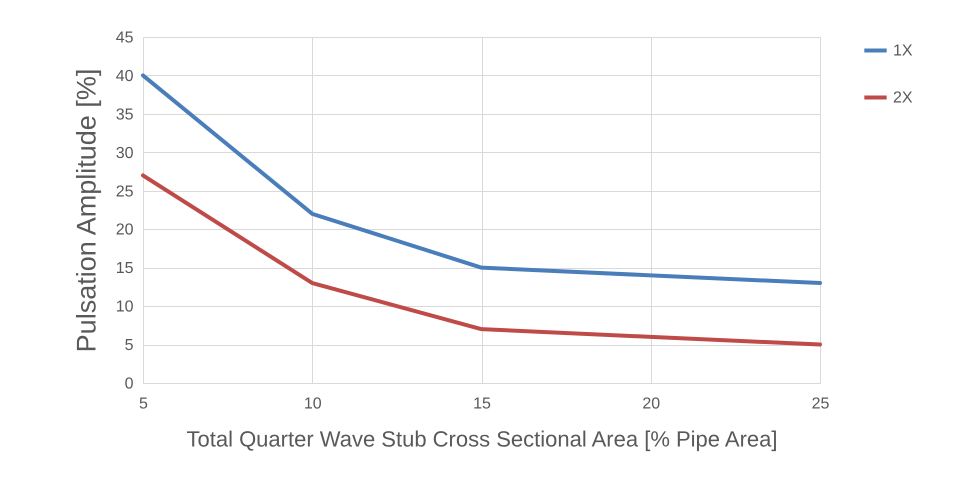  I want to click on x-tick-label: 10, so click(313, 404).